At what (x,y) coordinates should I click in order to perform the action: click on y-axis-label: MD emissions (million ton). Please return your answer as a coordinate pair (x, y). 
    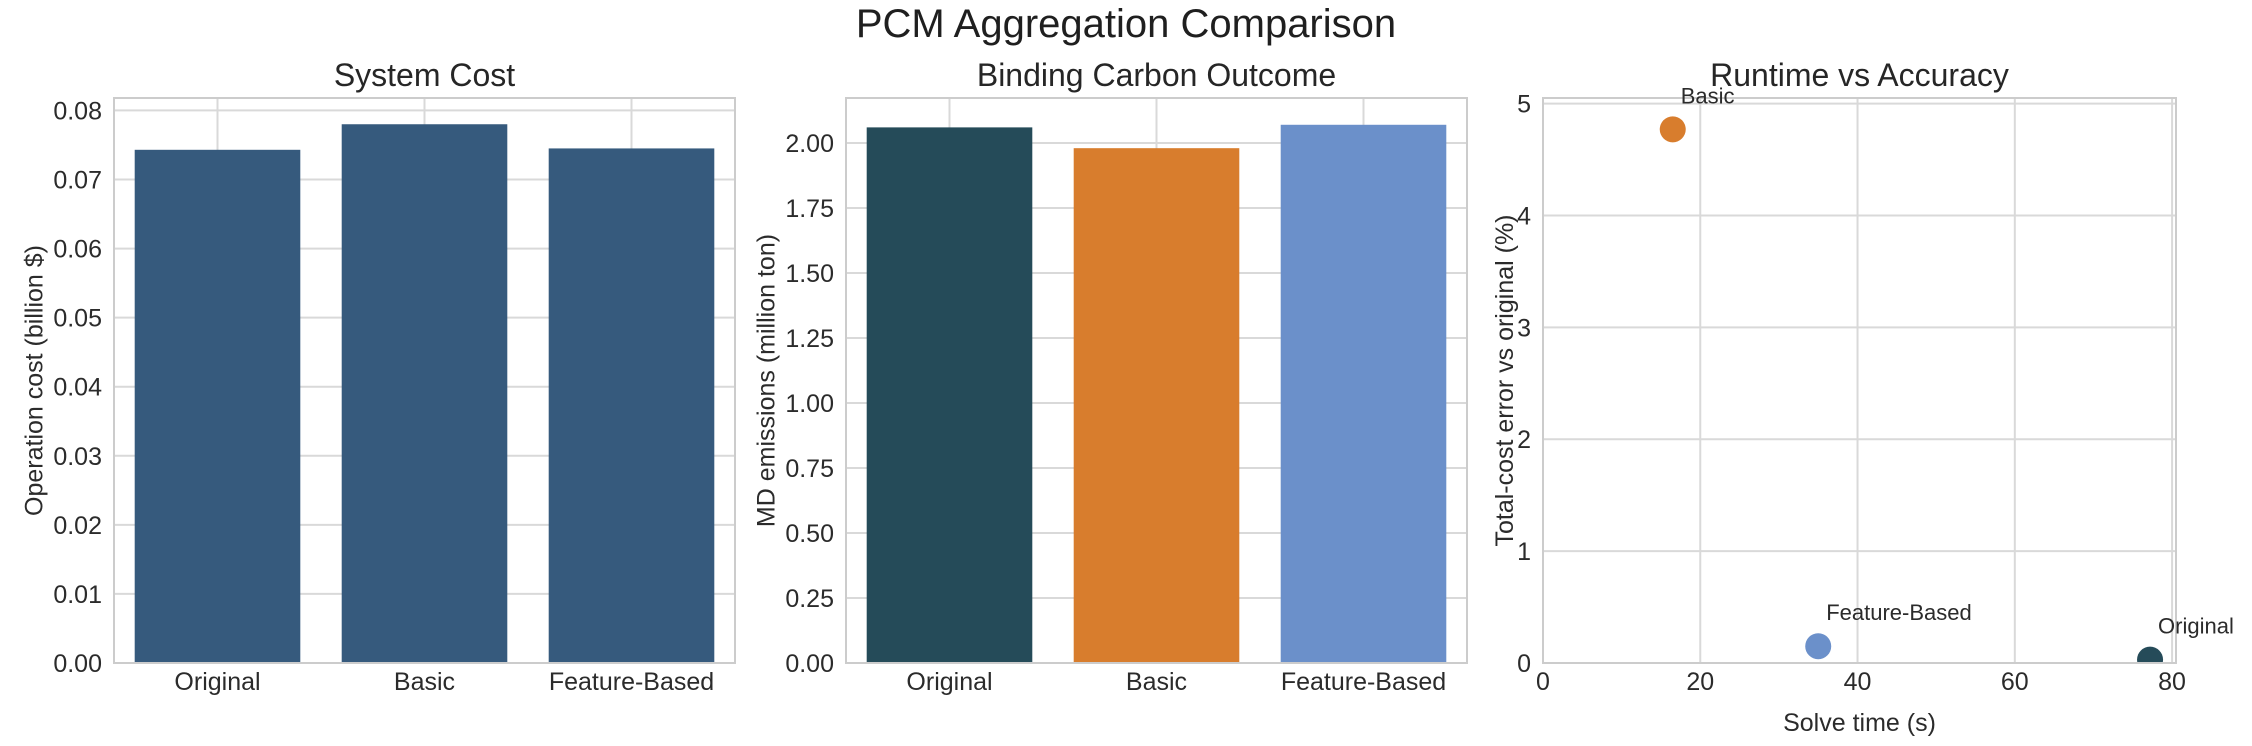
    Looking at the image, I should click on (766, 380).